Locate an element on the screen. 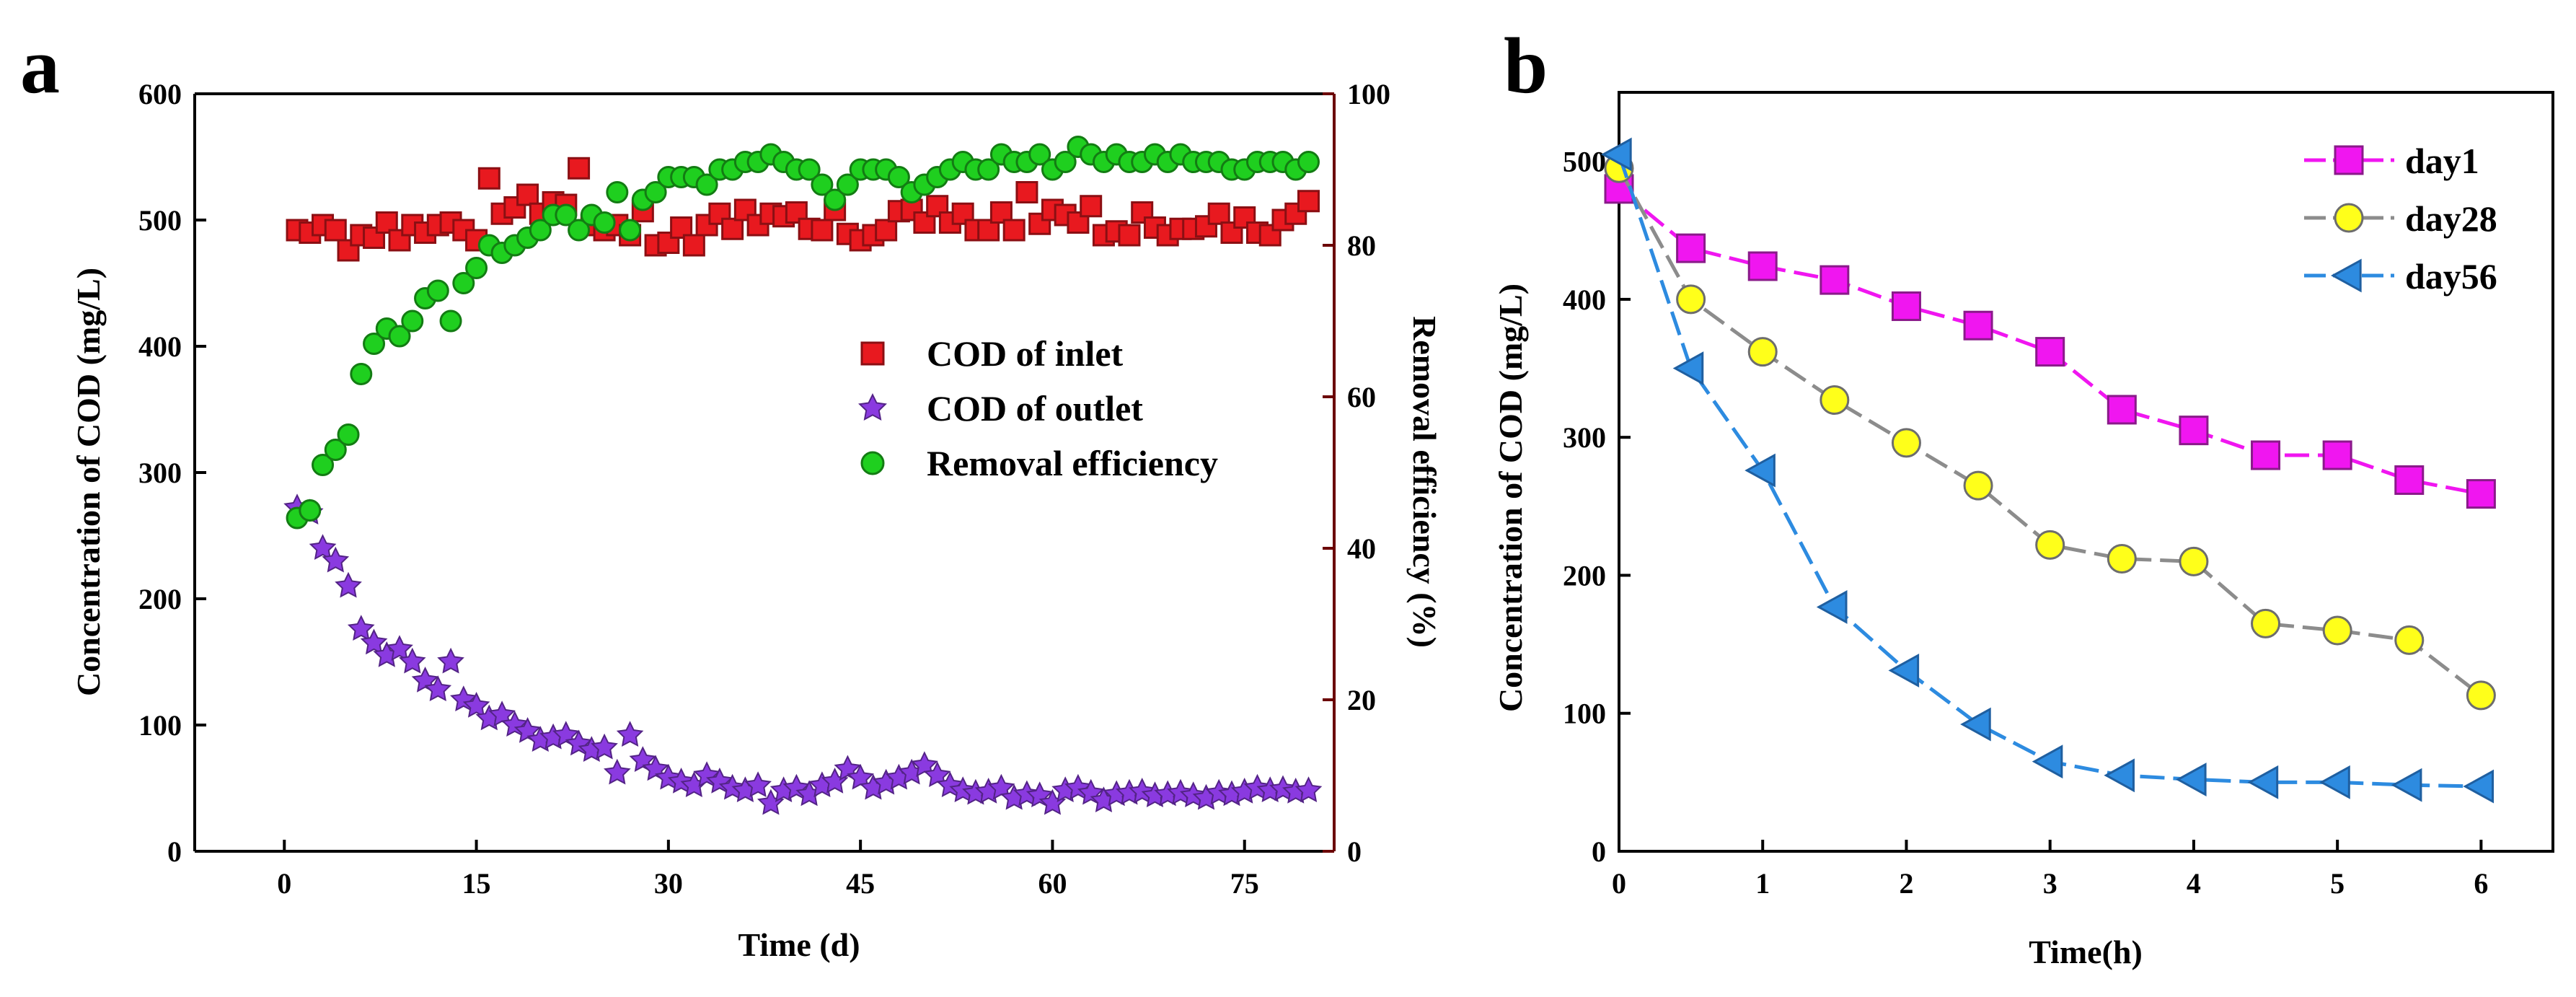  panel-b-y-axis-label: Concentration of COD (mg/L) is located at coordinates (1510, 498).